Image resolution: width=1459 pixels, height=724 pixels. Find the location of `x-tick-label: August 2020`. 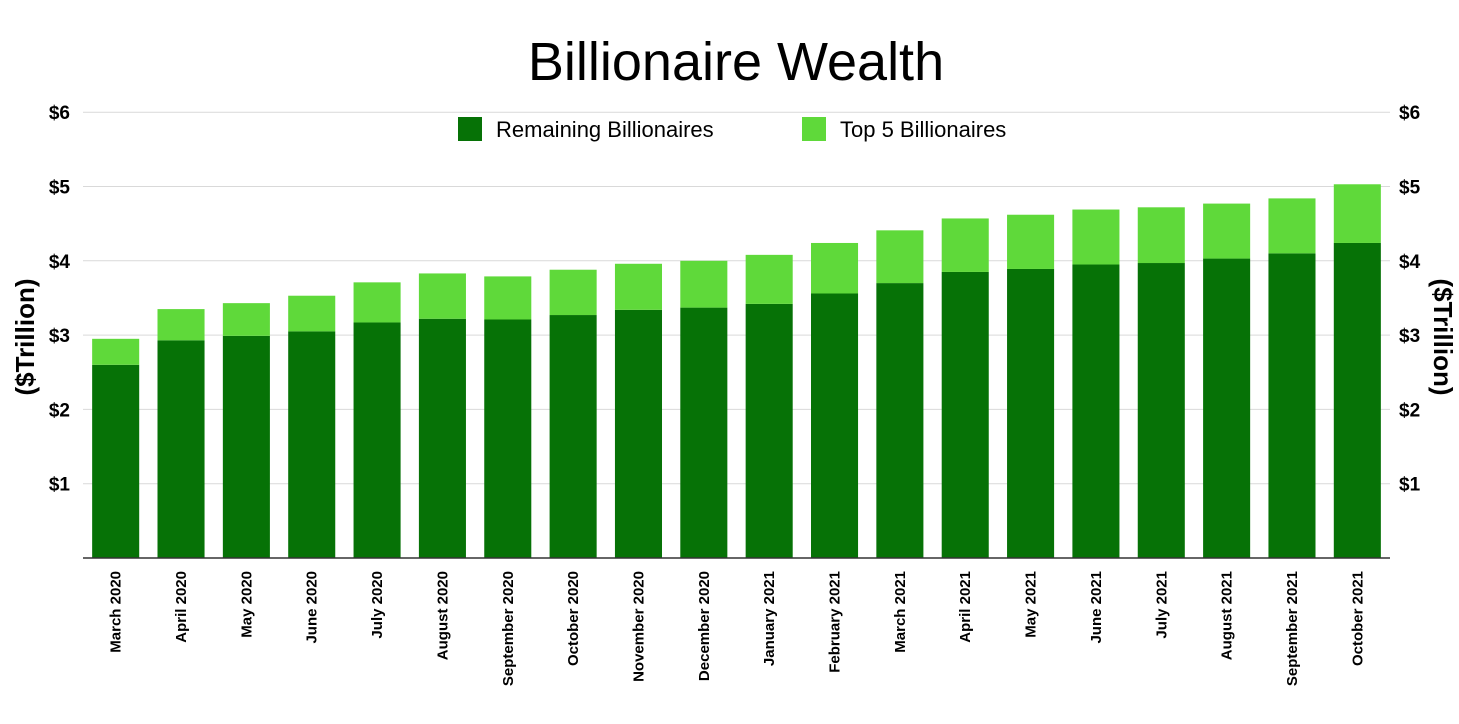

x-tick-label: August 2020 is located at coordinates (442, 615).